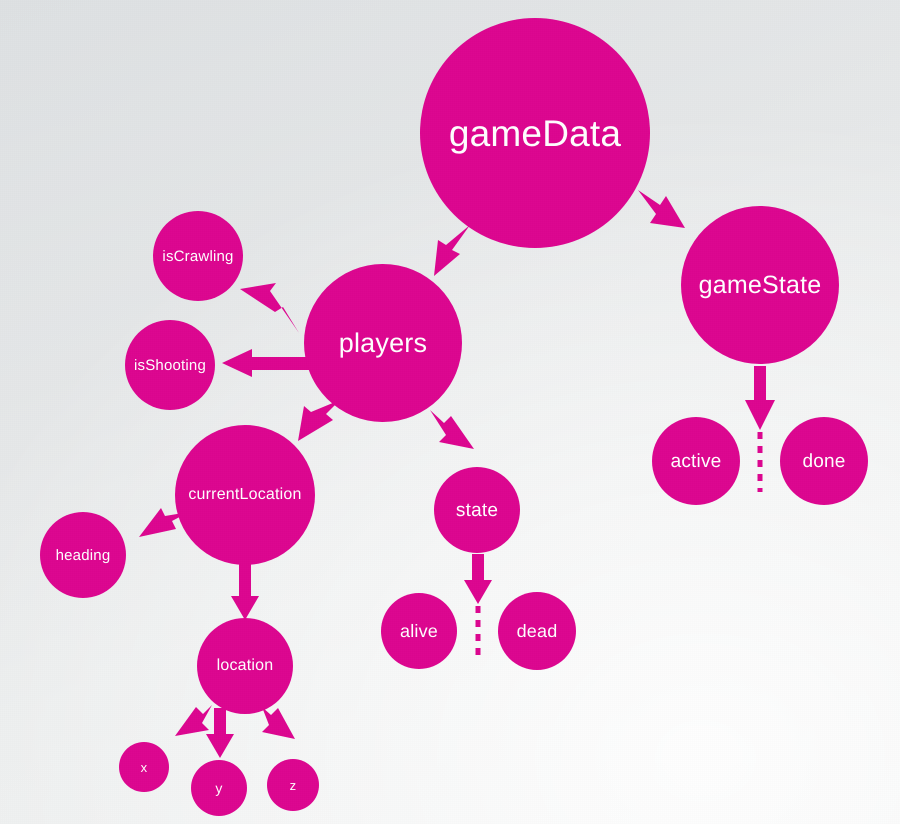 The width and height of the screenshot is (900, 824). I want to click on node-label-y: y, so click(219, 788).